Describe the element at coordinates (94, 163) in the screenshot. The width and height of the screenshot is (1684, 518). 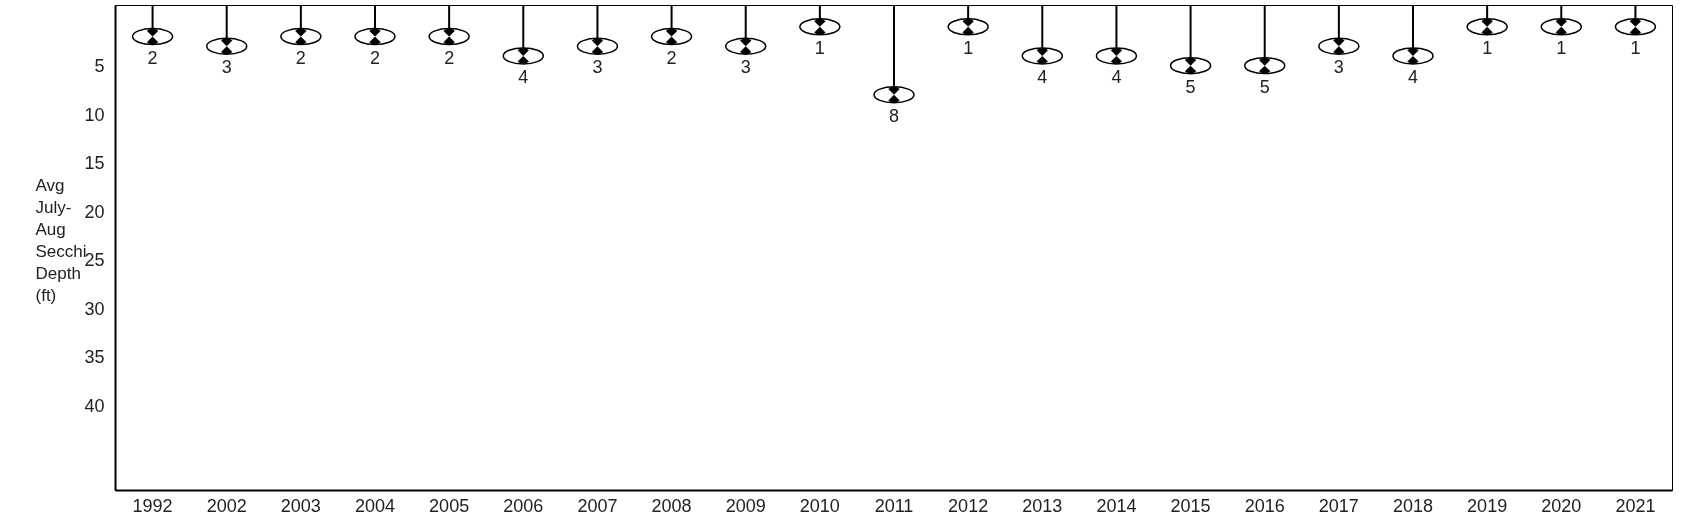
I see `y-tick-label: 15` at that location.